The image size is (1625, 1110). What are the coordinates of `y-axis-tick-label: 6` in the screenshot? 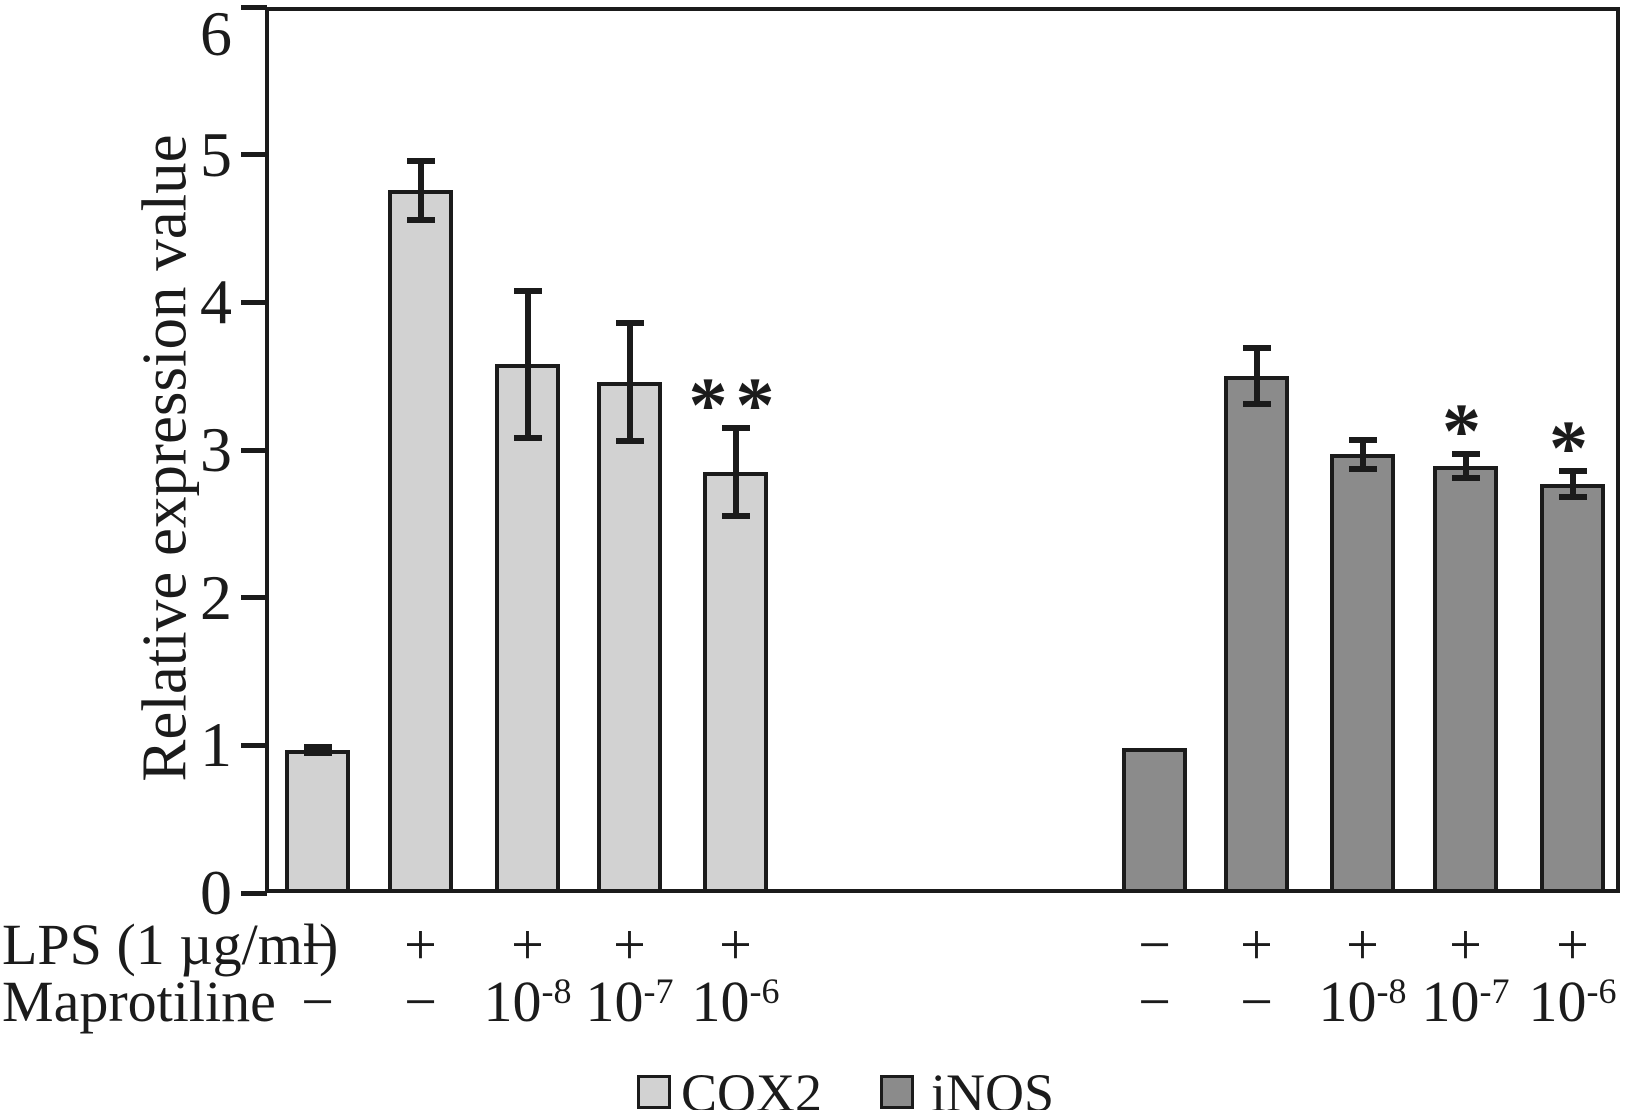 It's located at (216, 34).